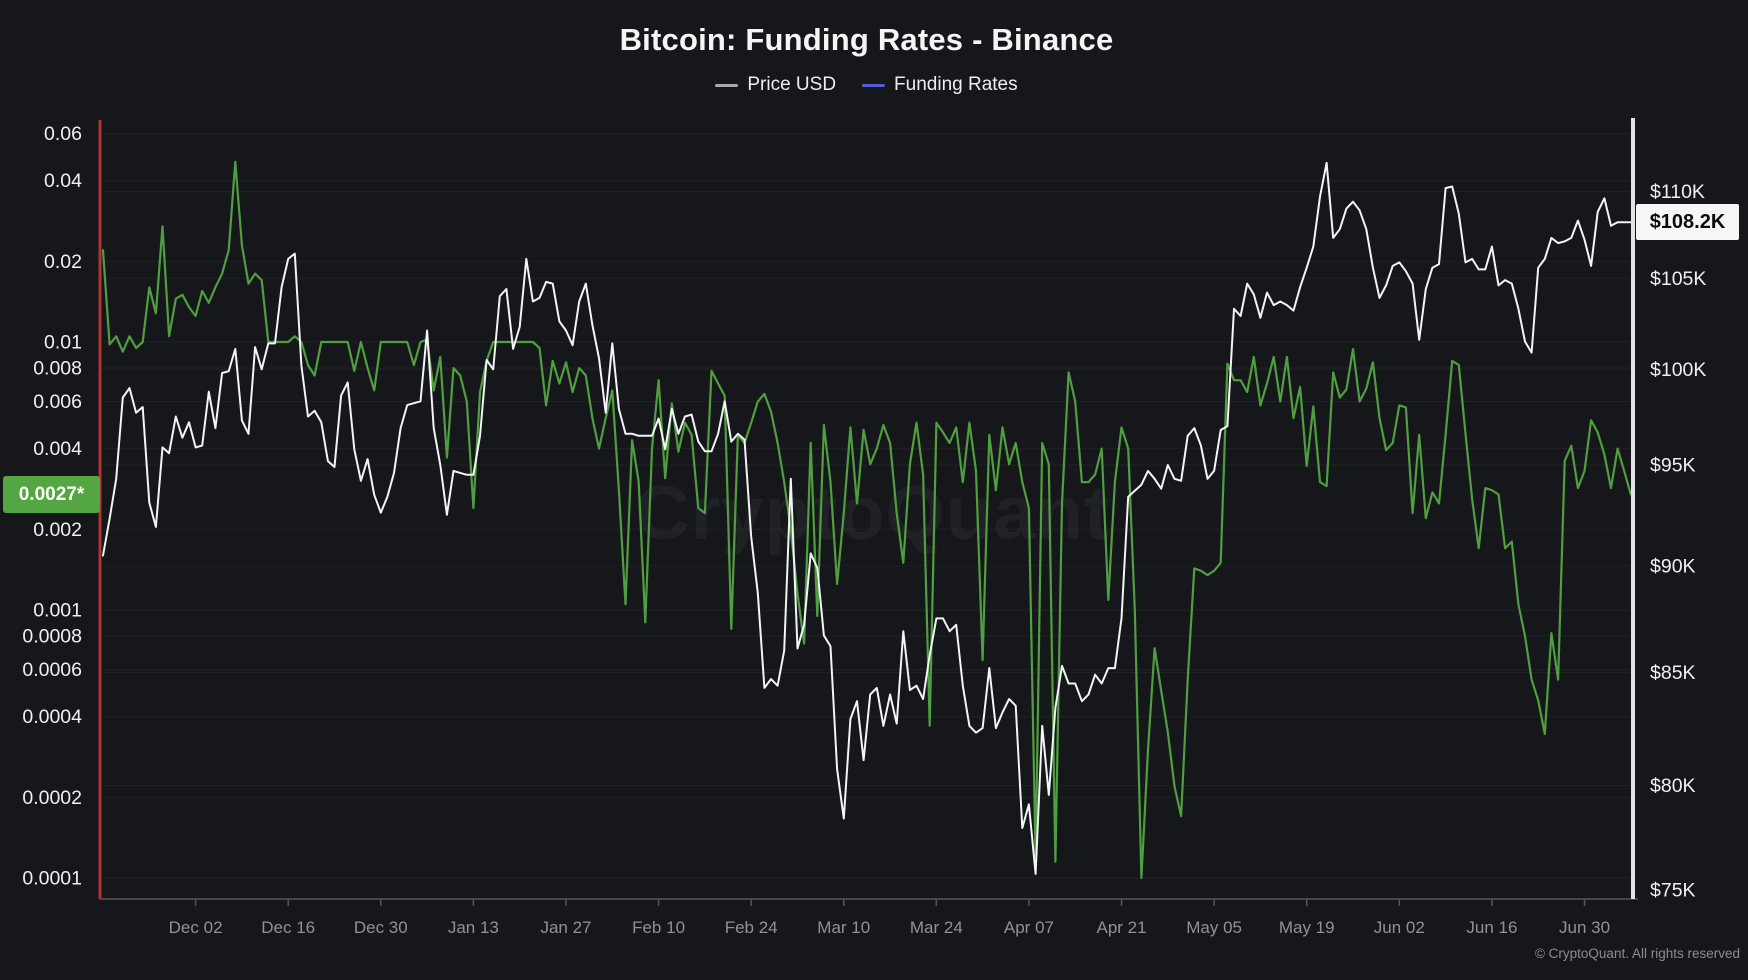  What do you see at coordinates (381, 927) in the screenshot?
I see `x-axis-label: Dec 30` at bounding box center [381, 927].